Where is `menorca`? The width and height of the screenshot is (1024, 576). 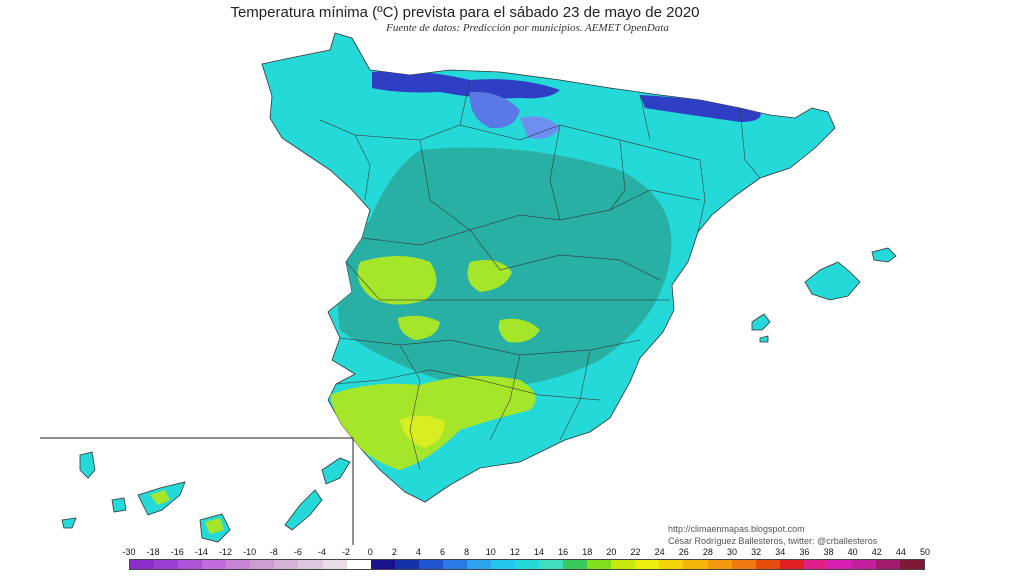
menorca is located at coordinates (884, 255).